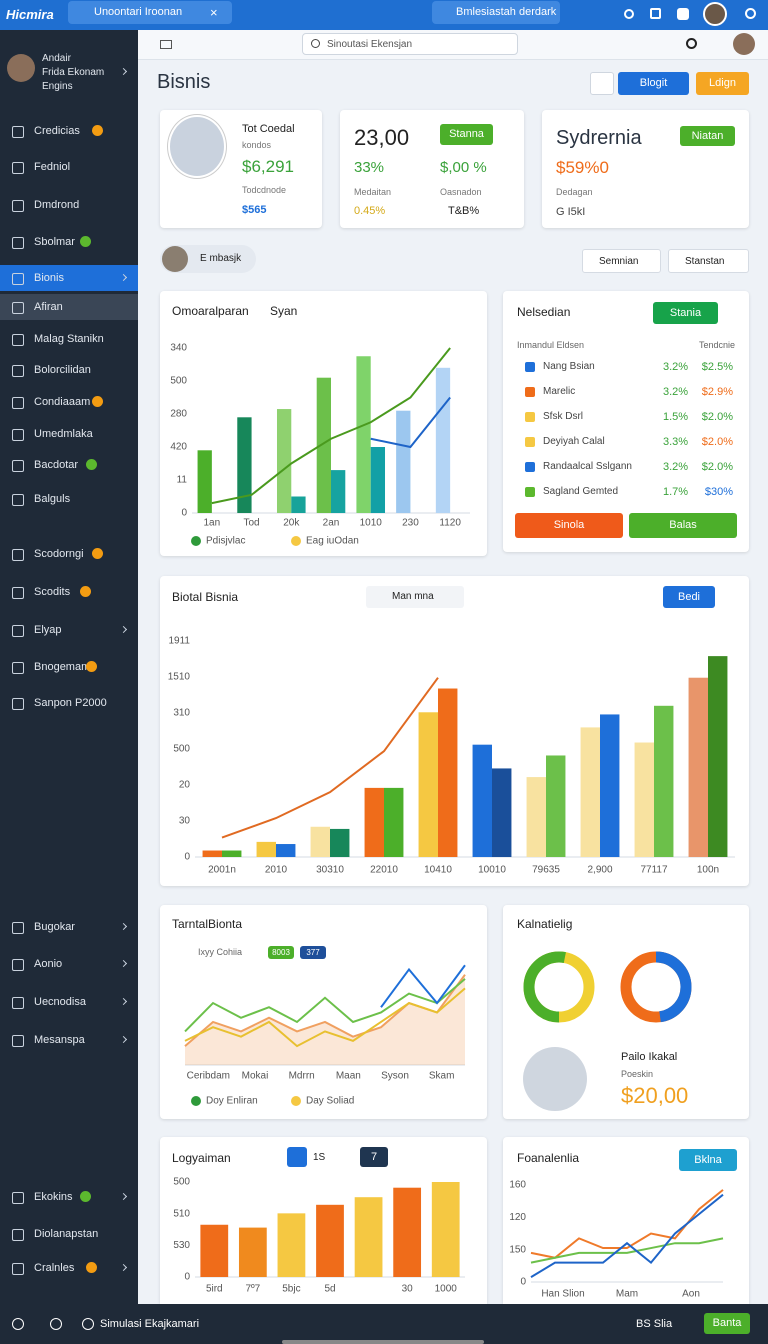  Describe the element at coordinates (599, 138) in the screenshot. I see `stat-name: Sydrernia` at that location.